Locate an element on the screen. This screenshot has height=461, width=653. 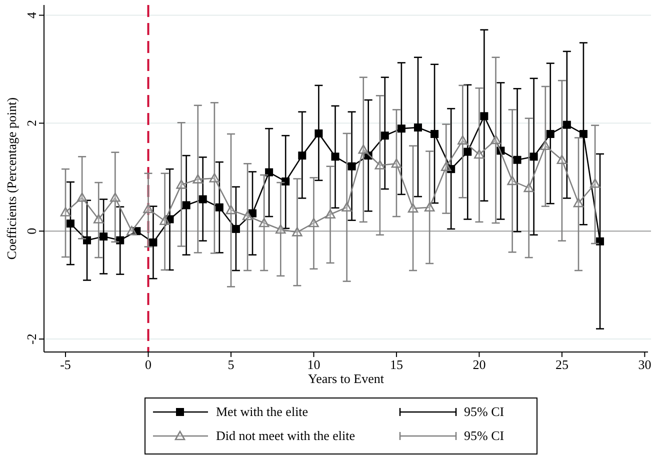
x-tick-label: -5 is located at coordinates (65, 364).